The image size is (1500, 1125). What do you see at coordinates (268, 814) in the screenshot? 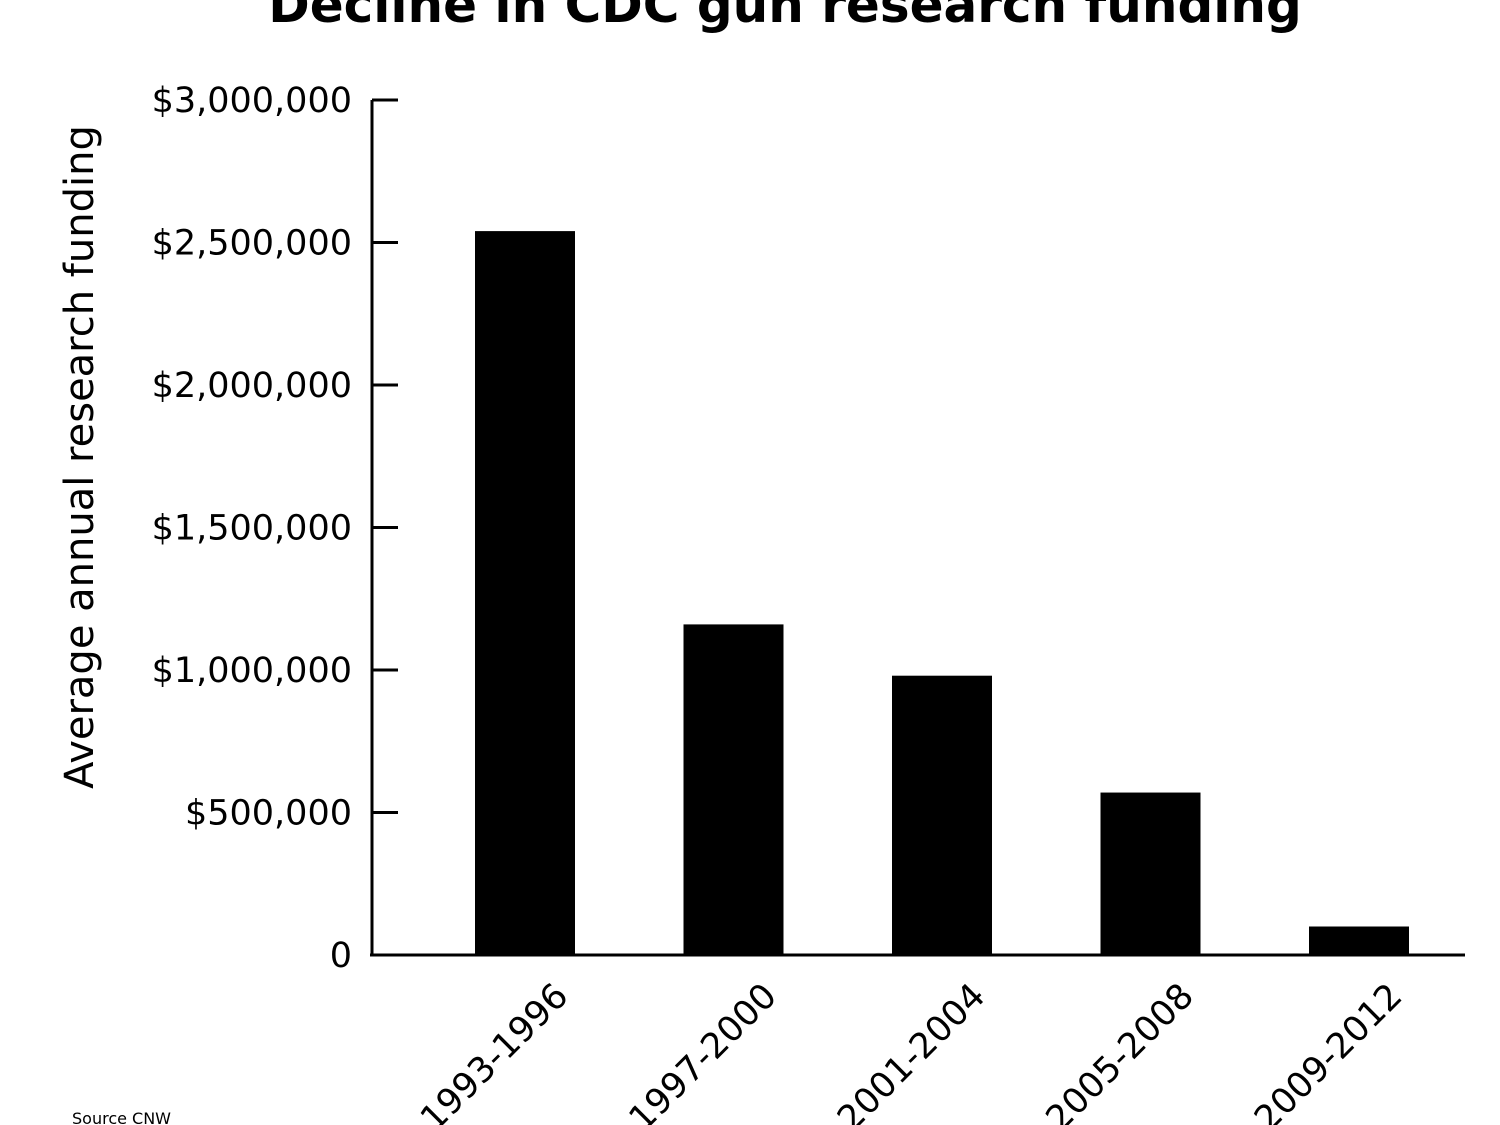
I see `y-tick-label: $500,000` at bounding box center [268, 814].